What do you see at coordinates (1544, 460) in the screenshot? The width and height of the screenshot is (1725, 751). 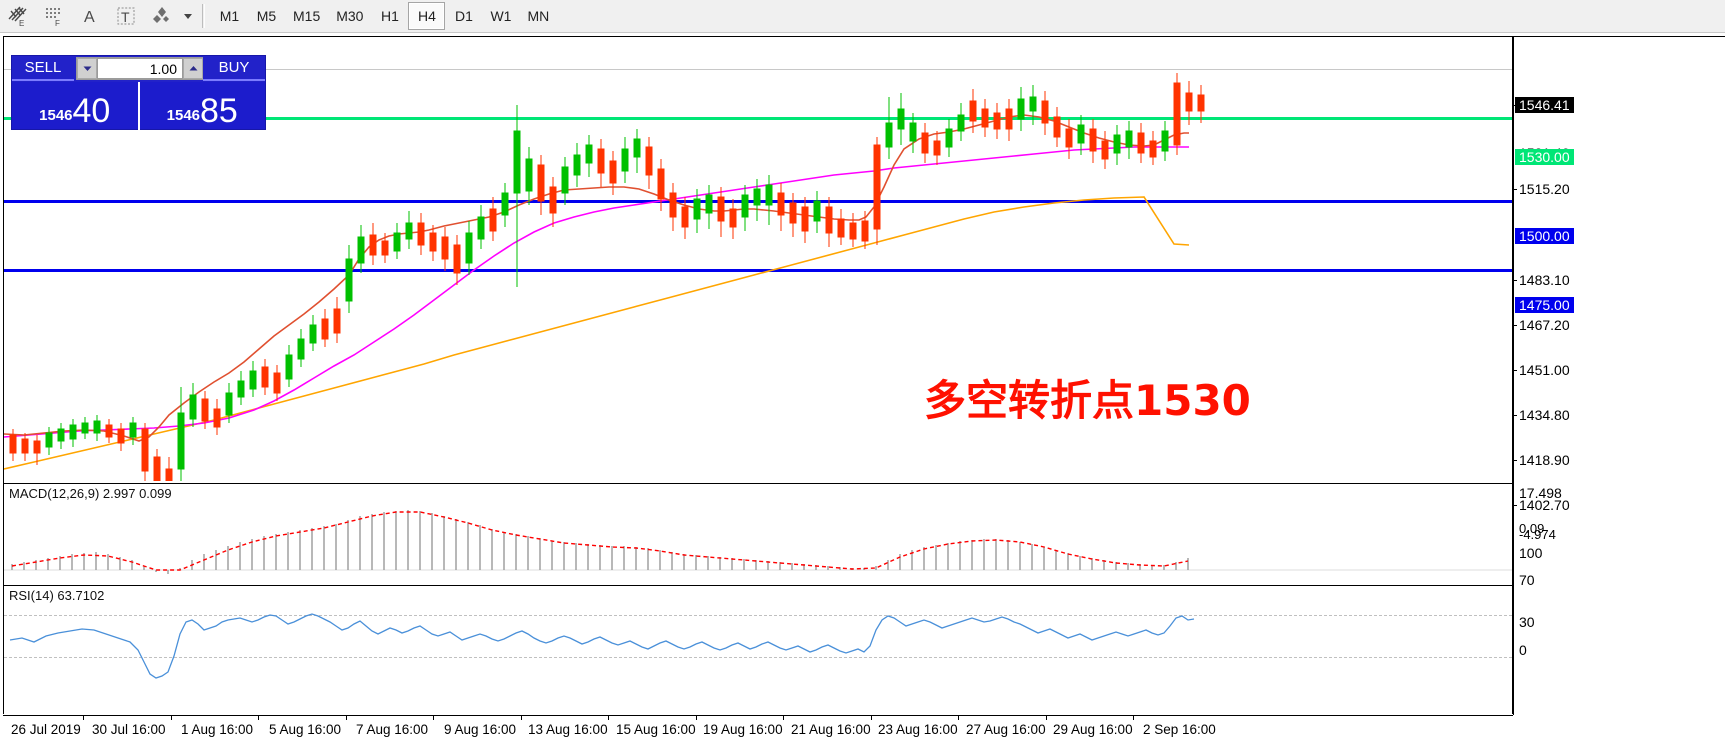 I see `price-label-1418: 1418.90` at bounding box center [1544, 460].